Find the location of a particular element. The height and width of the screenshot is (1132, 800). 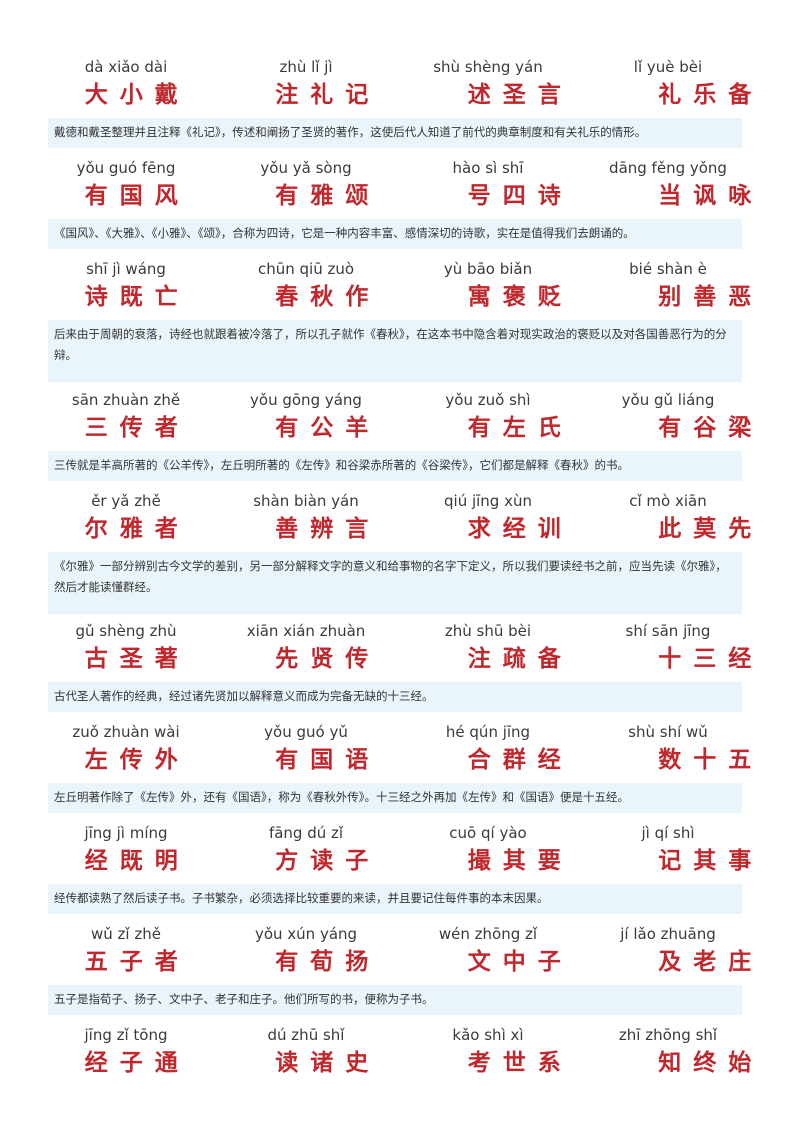

pinyin-text: jīng jì míng is located at coordinates (126, 833).